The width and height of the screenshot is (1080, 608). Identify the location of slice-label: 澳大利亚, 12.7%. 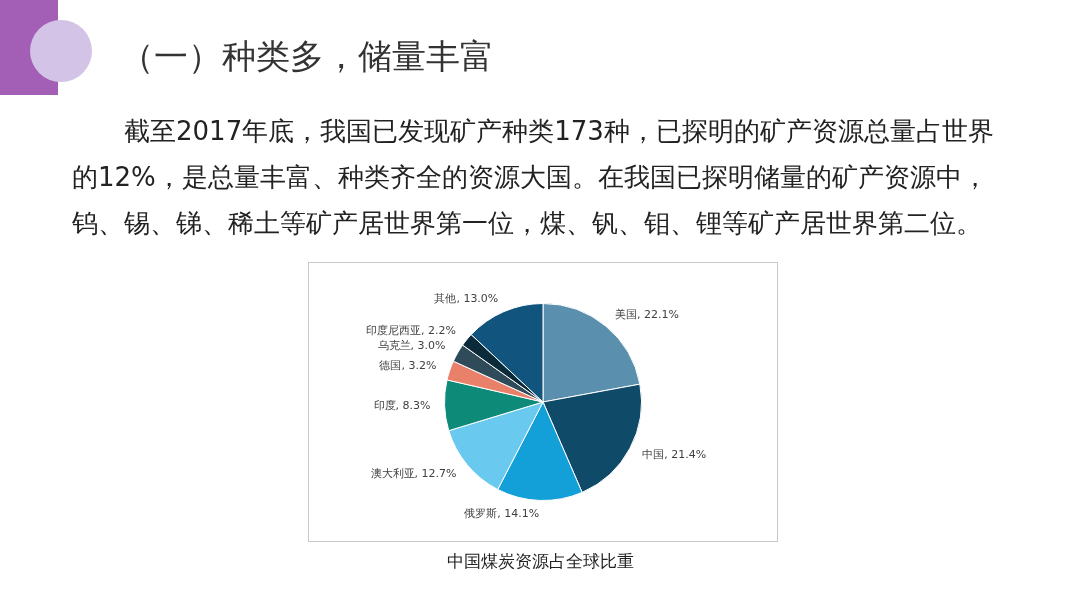
(413, 473).